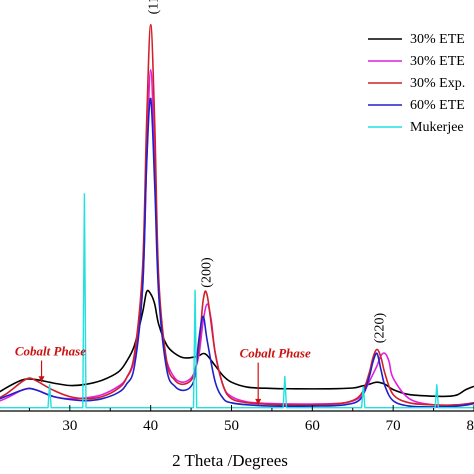 The height and width of the screenshot is (474, 474). I want to click on x-tick-label-0: 30, so click(69, 426).